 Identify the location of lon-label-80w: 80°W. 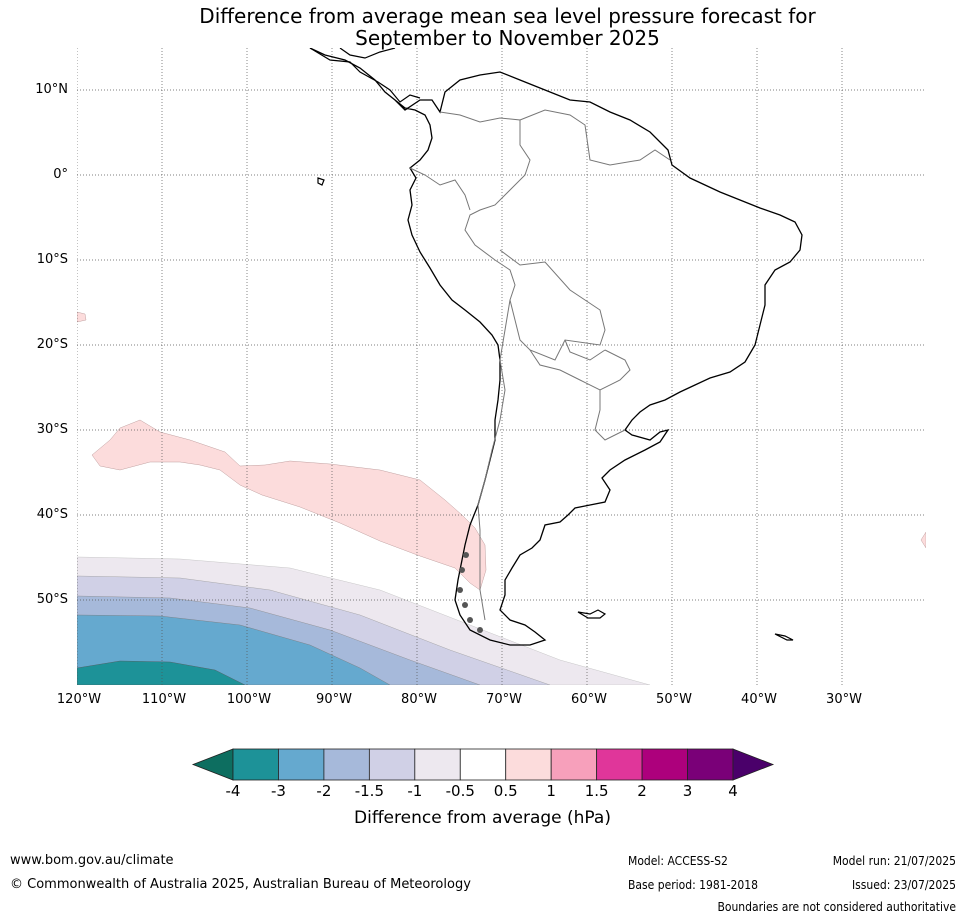
(419, 699).